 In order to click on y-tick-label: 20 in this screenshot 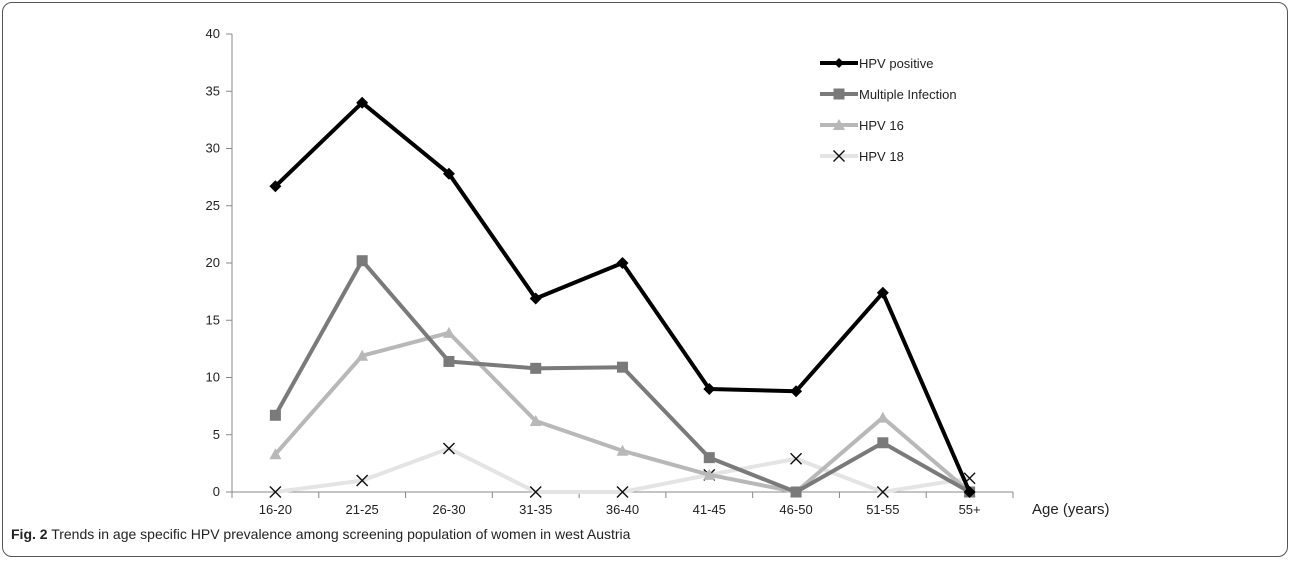, I will do `click(213, 262)`.